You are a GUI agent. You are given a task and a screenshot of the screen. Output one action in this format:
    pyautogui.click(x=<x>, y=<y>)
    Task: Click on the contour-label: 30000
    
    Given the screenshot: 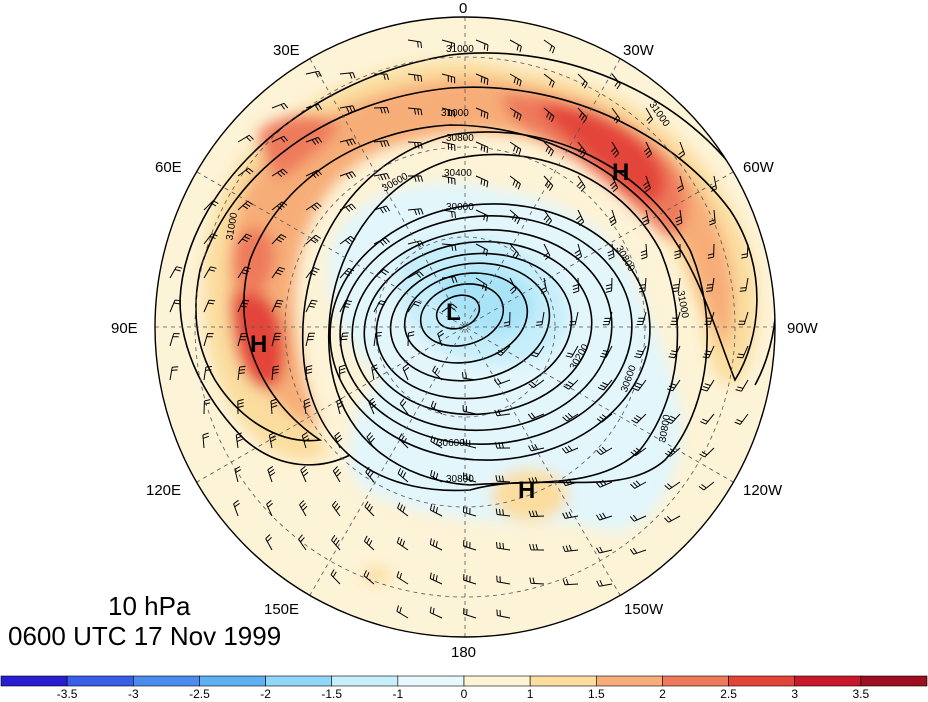 What is the action you would take?
    pyautogui.click(x=460, y=207)
    